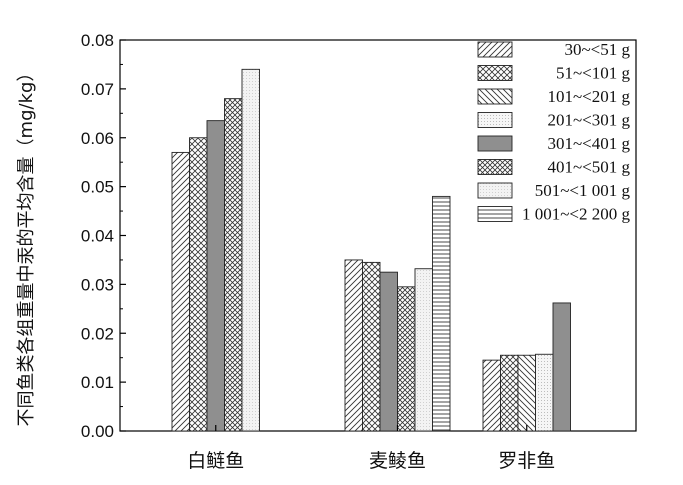 The height and width of the screenshot is (485, 683). Describe the element at coordinates (97, 431) in the screenshot. I see `y-tick-label: 0.00` at that location.